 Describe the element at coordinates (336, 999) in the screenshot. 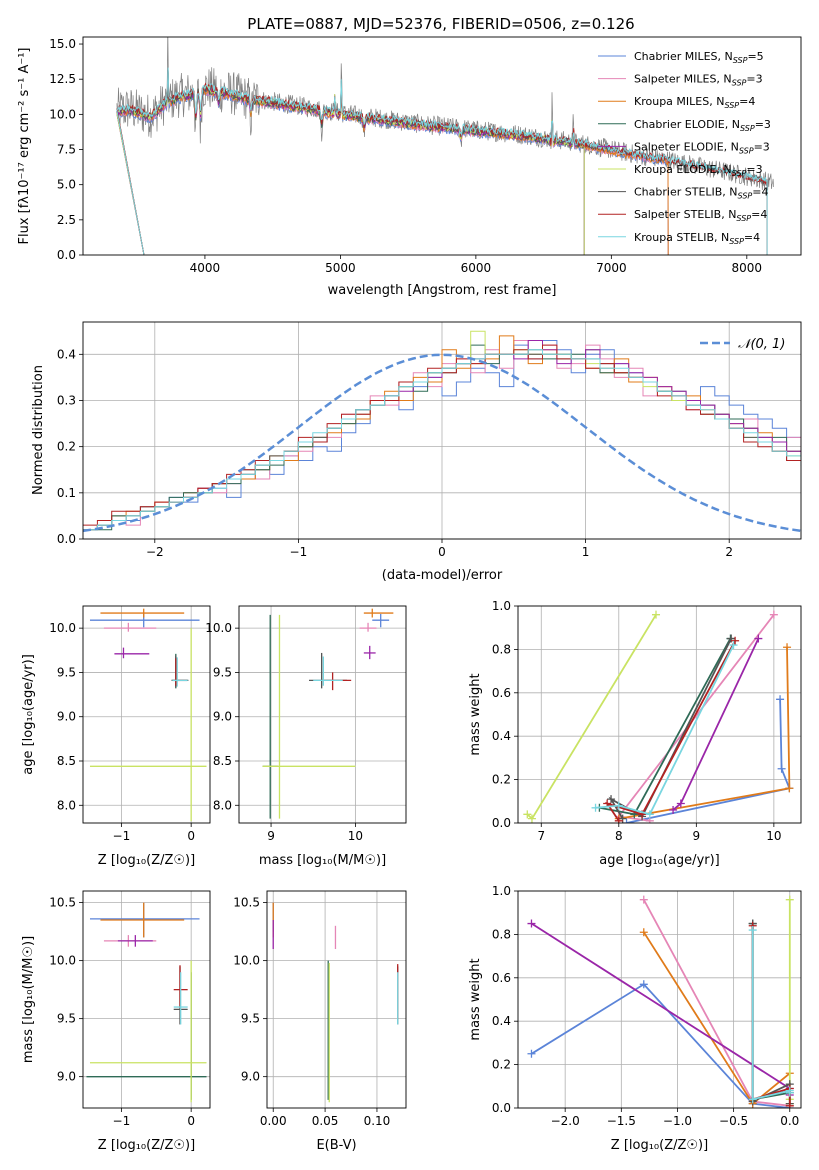

I see `mass_vs_EBV-frame` at that location.